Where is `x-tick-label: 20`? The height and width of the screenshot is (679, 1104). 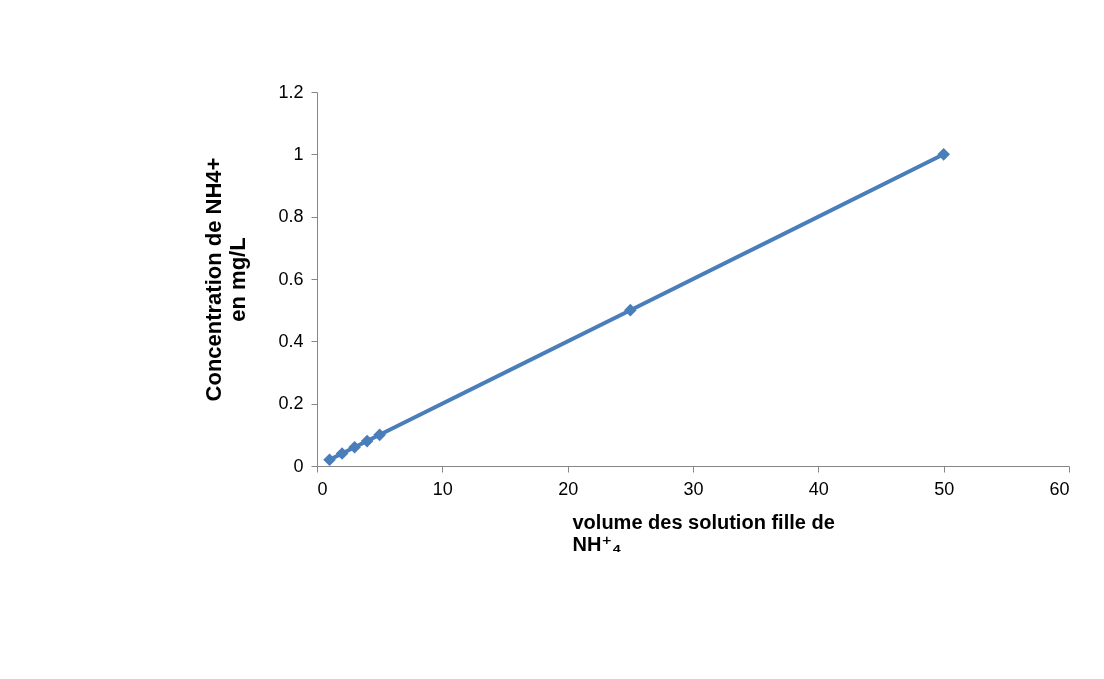 x-tick-label: 20 is located at coordinates (568, 488).